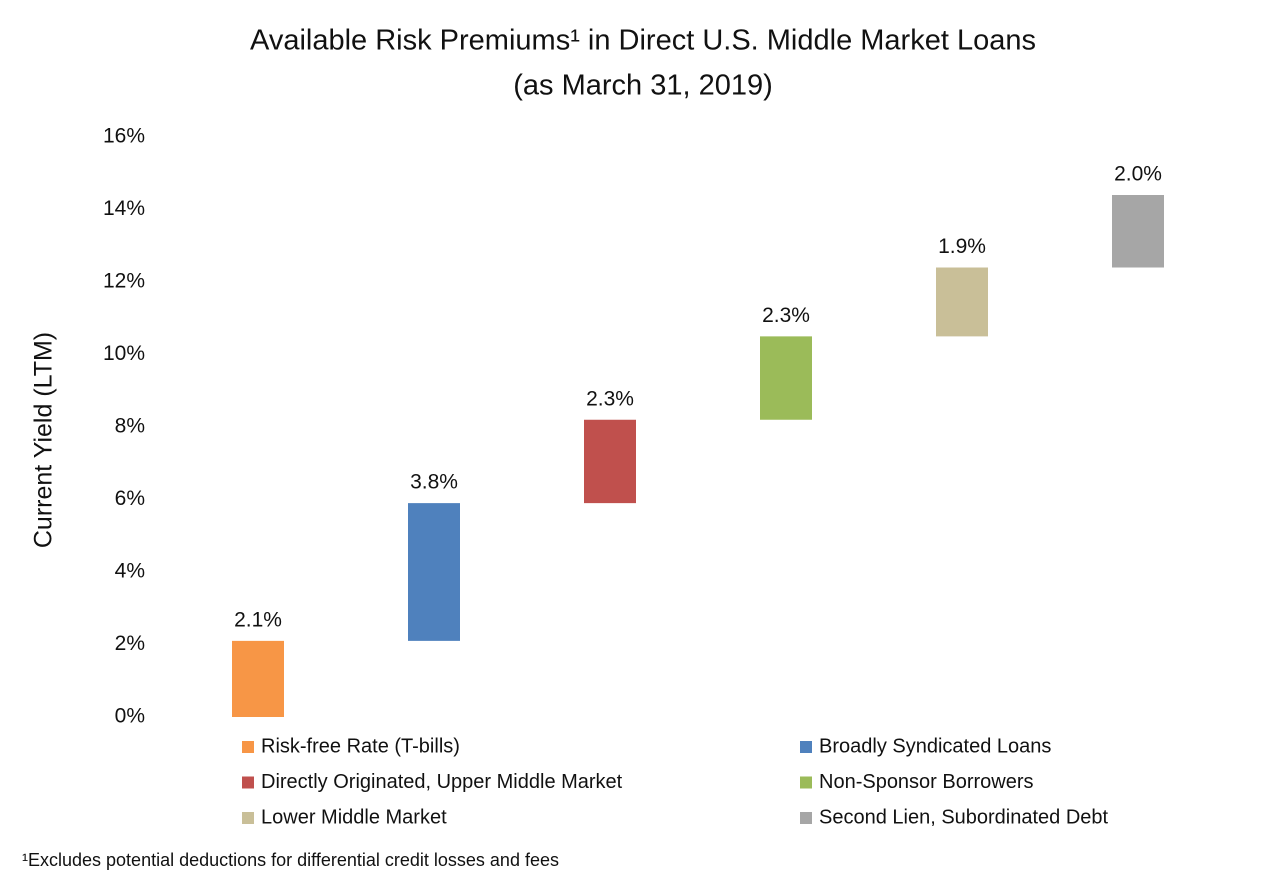  What do you see at coordinates (935, 746) in the screenshot?
I see `legend-label: Broadly Syndicated Loans` at bounding box center [935, 746].